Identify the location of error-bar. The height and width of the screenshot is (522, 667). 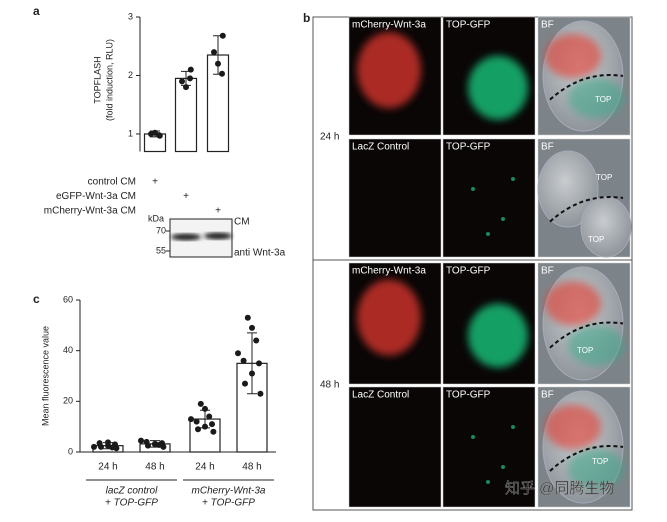
(252, 363).